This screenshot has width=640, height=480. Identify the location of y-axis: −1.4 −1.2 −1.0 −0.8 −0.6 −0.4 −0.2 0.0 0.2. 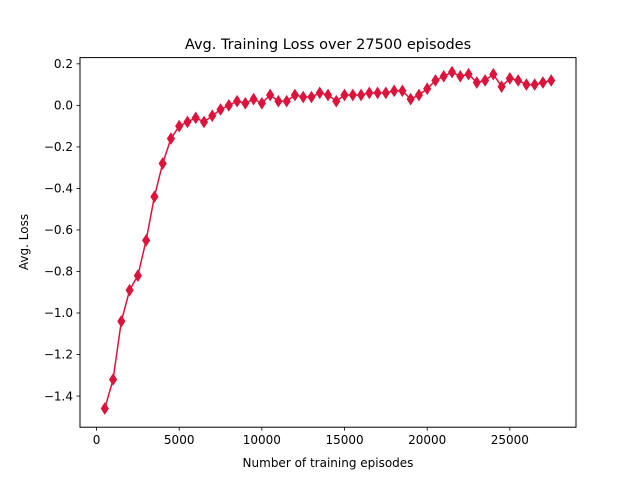
(62, 230).